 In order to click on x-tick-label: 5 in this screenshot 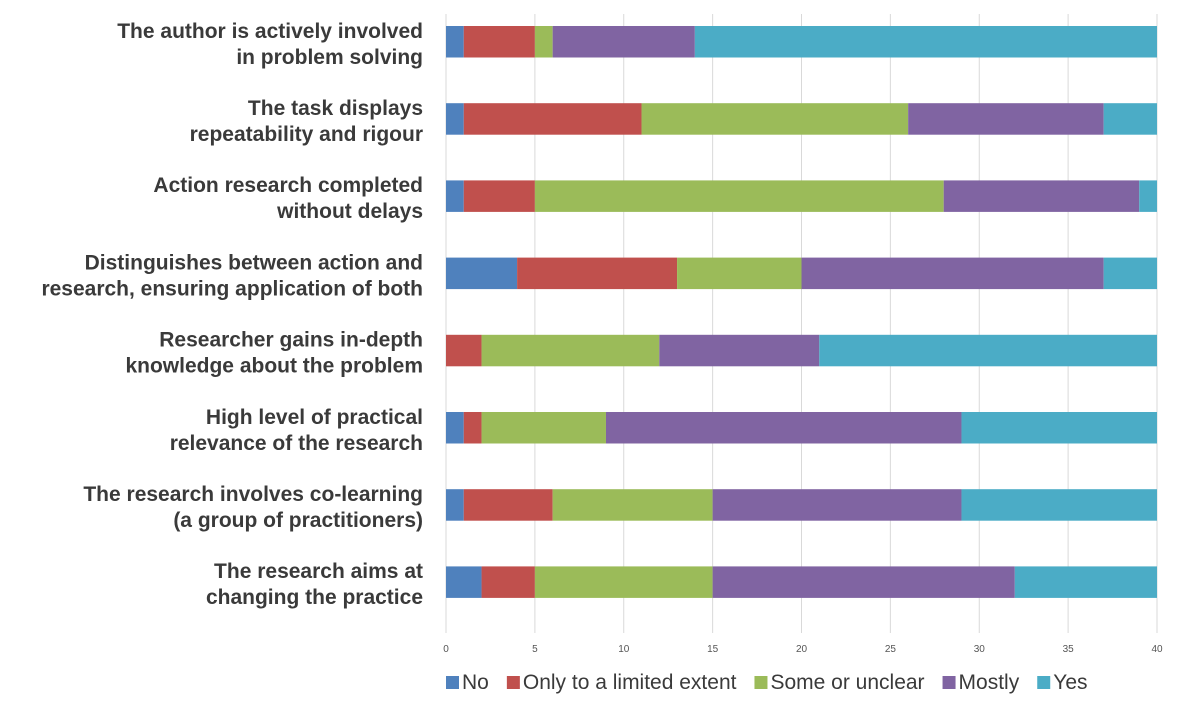, I will do `click(535, 649)`.